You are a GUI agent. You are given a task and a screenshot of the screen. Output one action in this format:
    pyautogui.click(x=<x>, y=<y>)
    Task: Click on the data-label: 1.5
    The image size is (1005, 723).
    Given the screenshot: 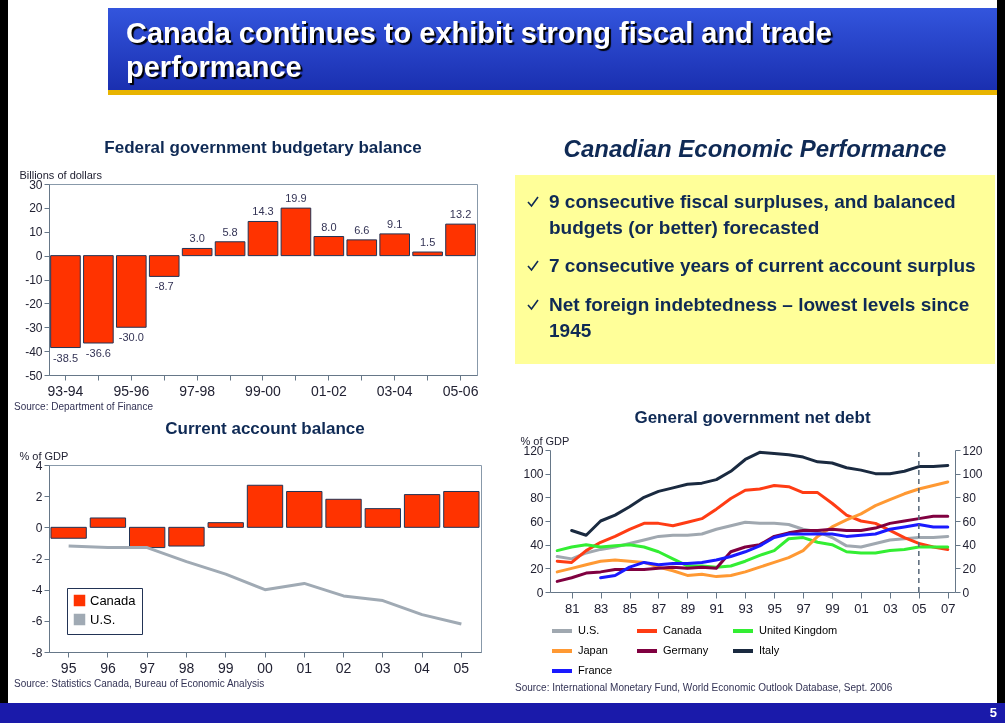 What is the action you would take?
    pyautogui.click(x=427, y=242)
    